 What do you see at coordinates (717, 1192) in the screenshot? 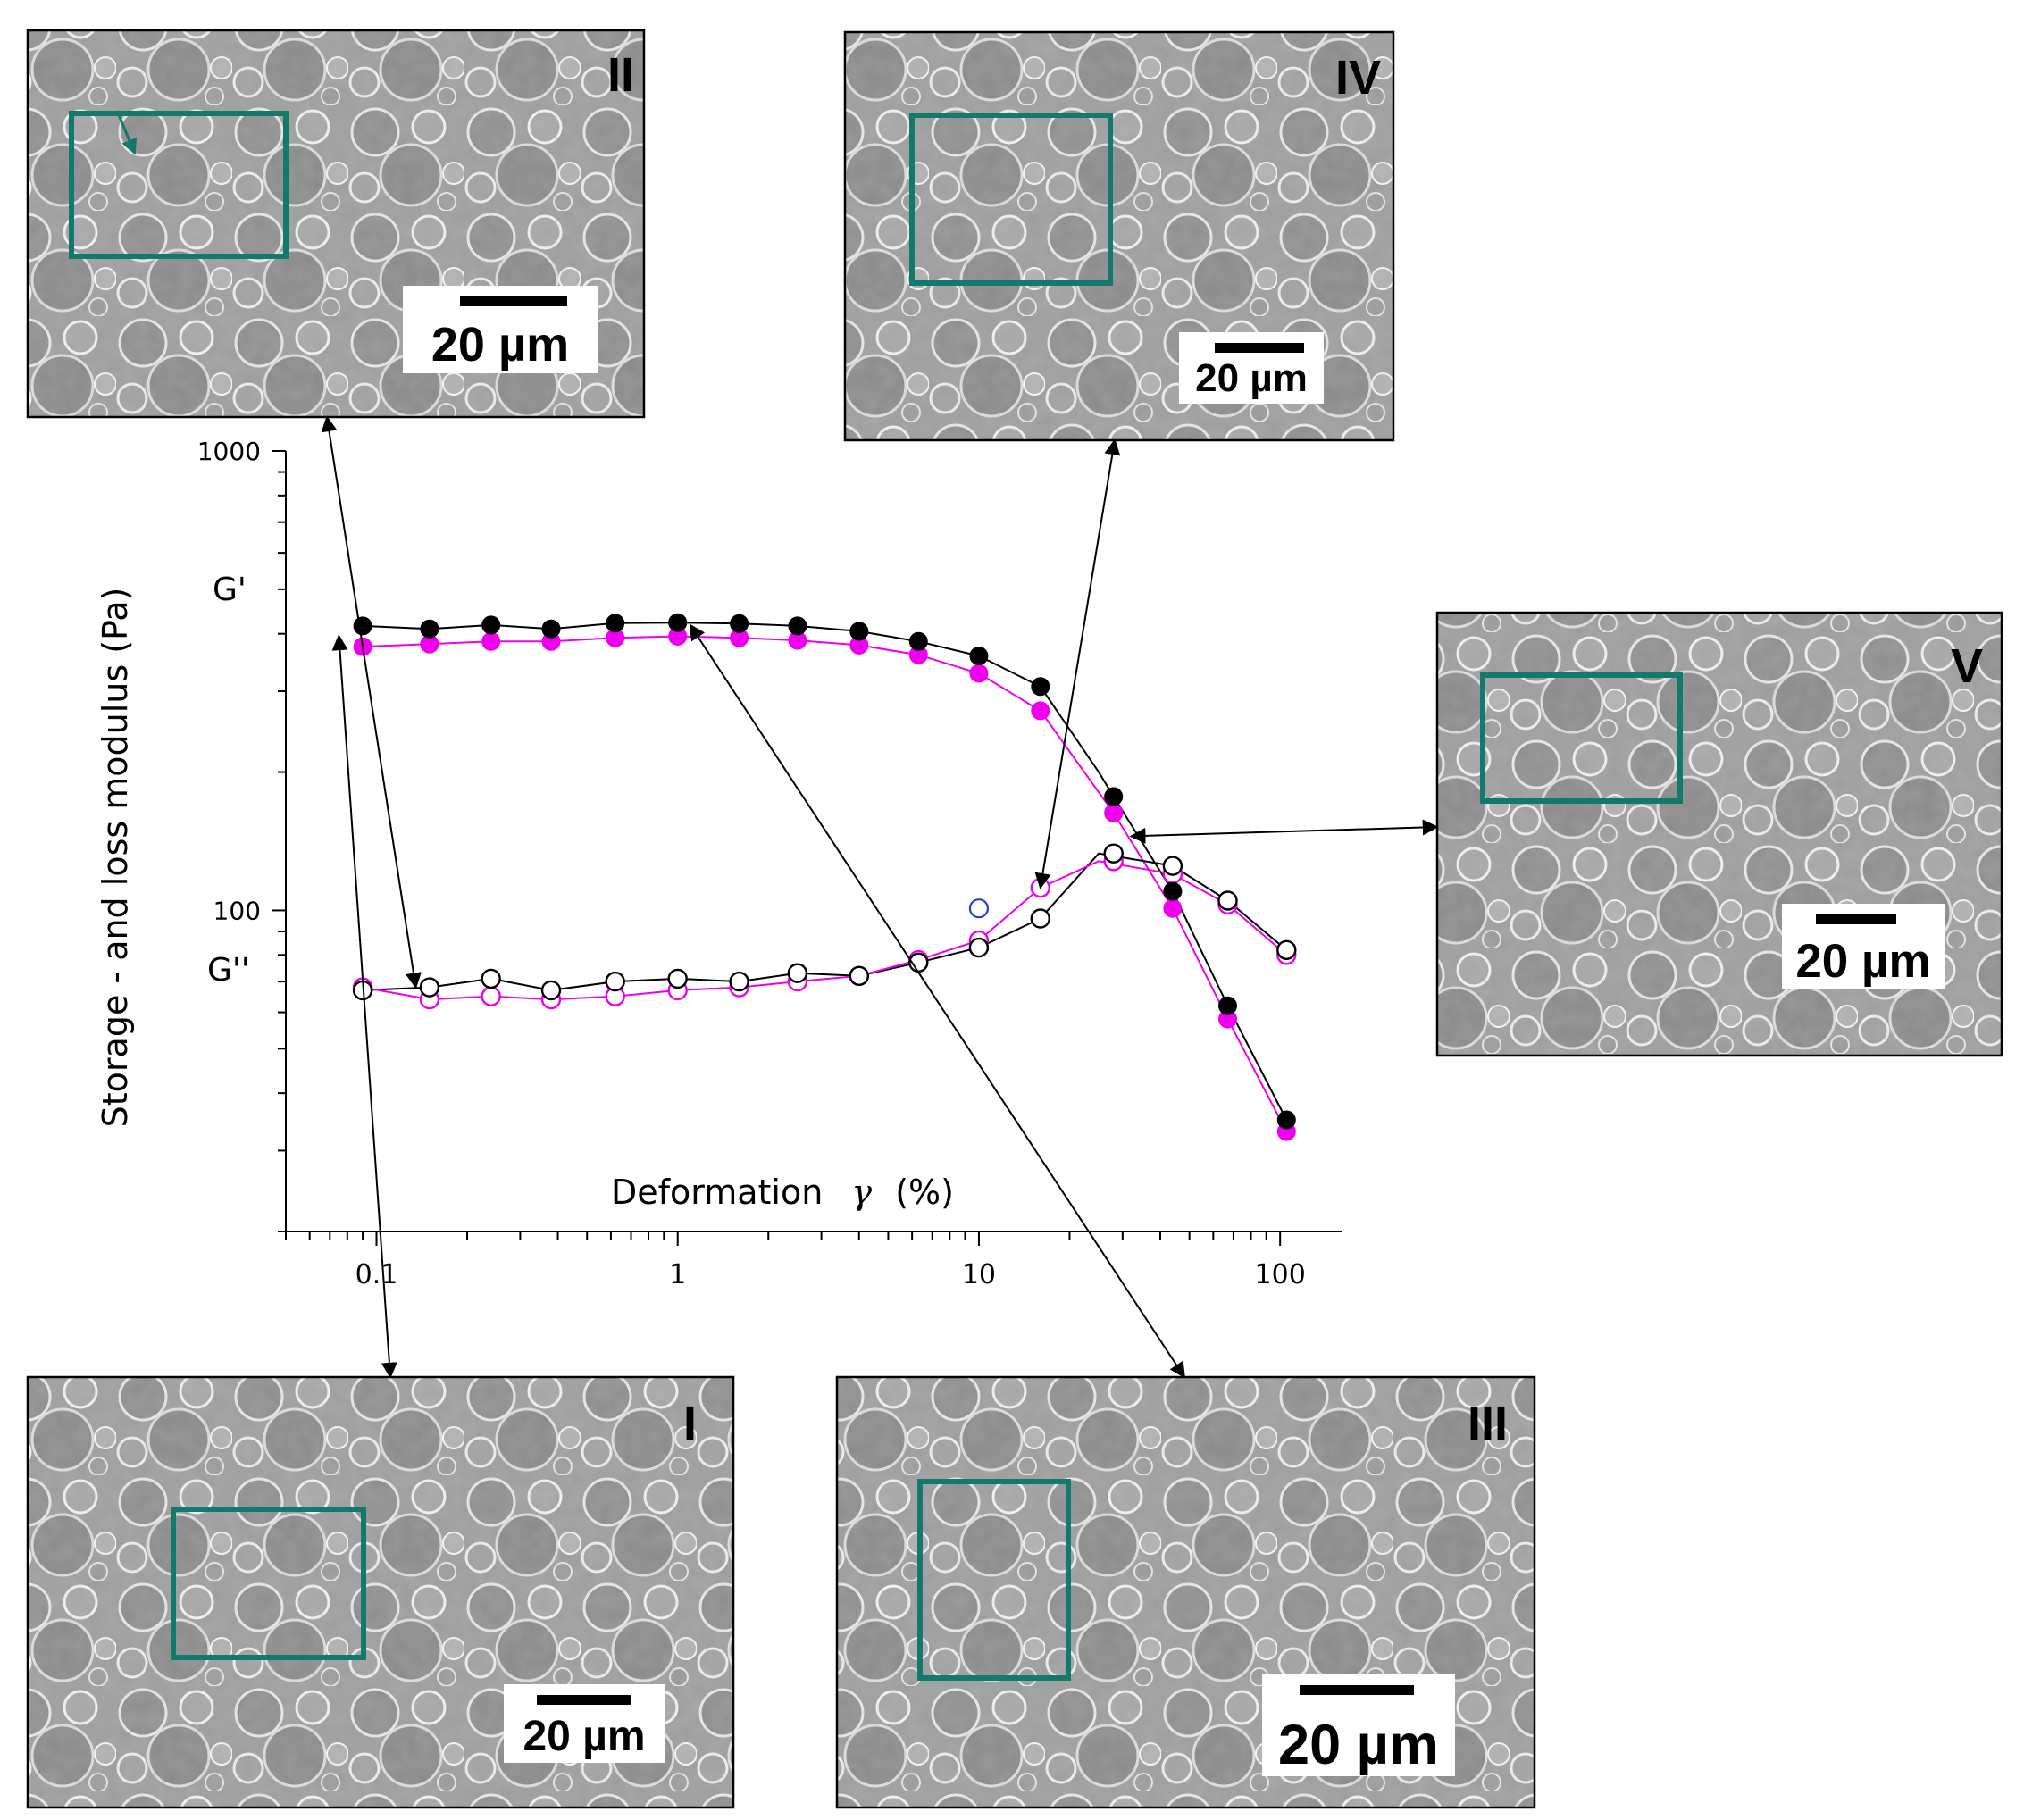
I see `x-axis-title-word: Deformation` at bounding box center [717, 1192].